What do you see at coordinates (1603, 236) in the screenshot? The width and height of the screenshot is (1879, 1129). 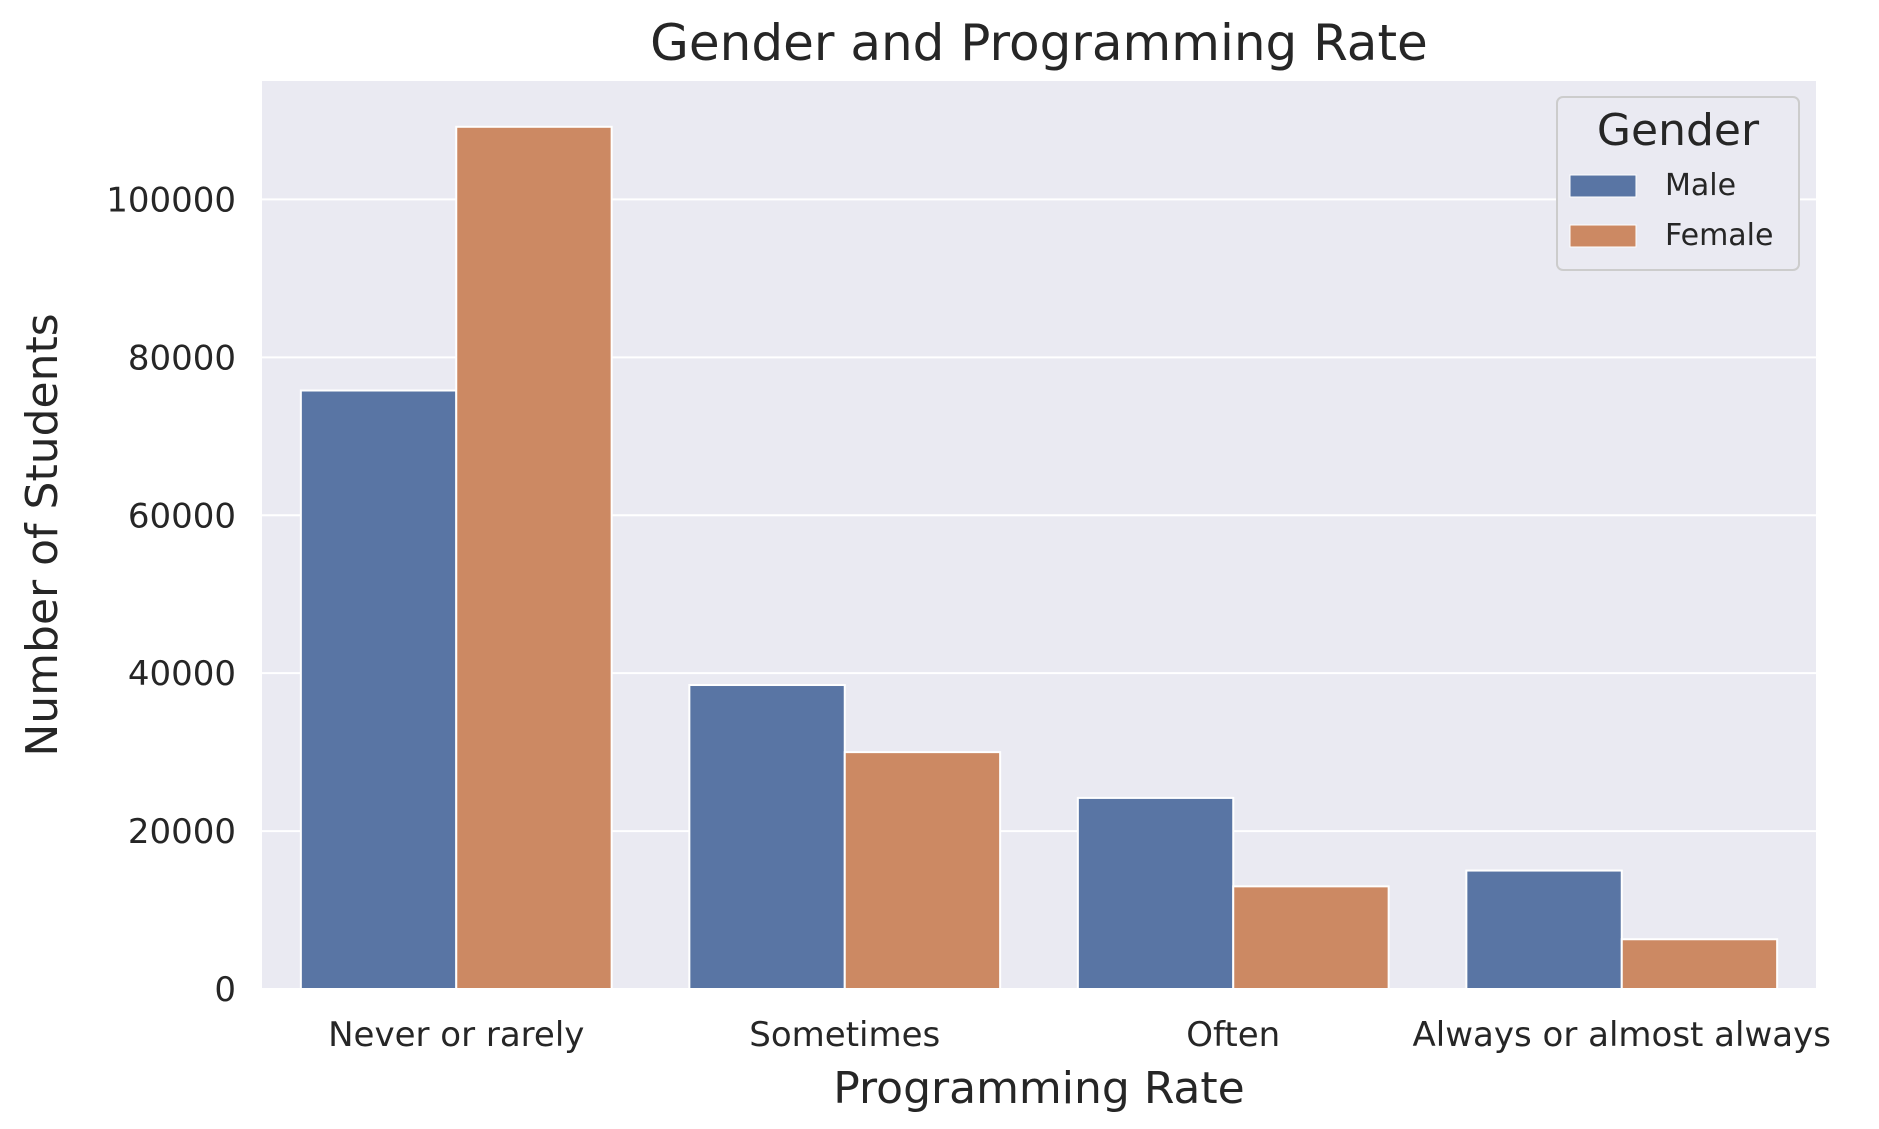 I see `legend-swatch-female` at bounding box center [1603, 236].